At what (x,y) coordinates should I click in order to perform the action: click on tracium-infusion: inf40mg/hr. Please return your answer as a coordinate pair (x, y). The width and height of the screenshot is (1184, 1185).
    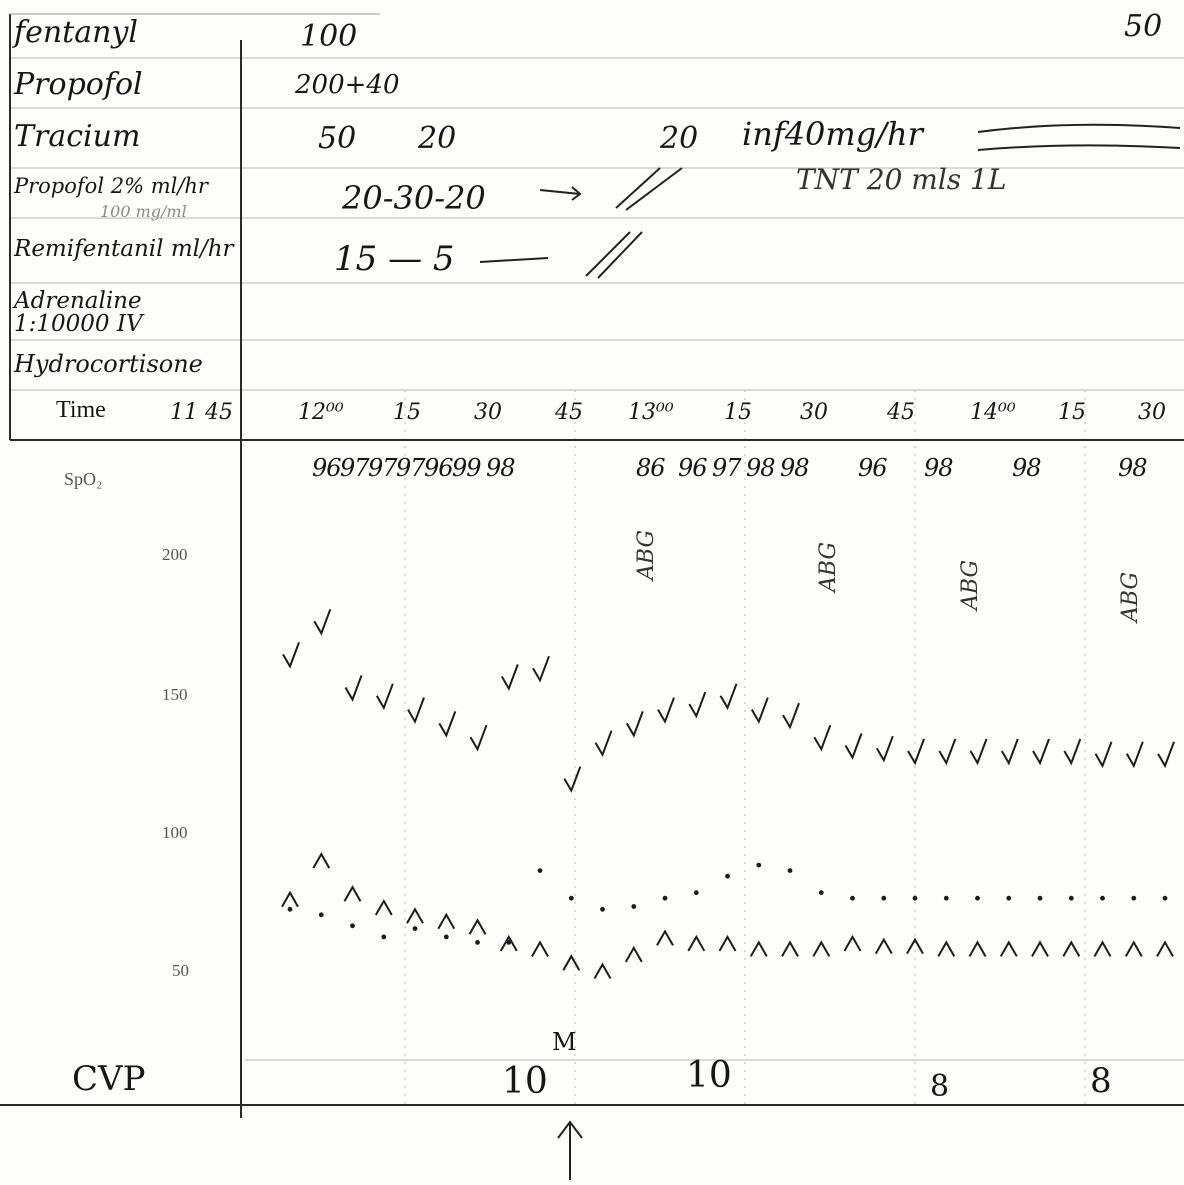
    Looking at the image, I should click on (832, 134).